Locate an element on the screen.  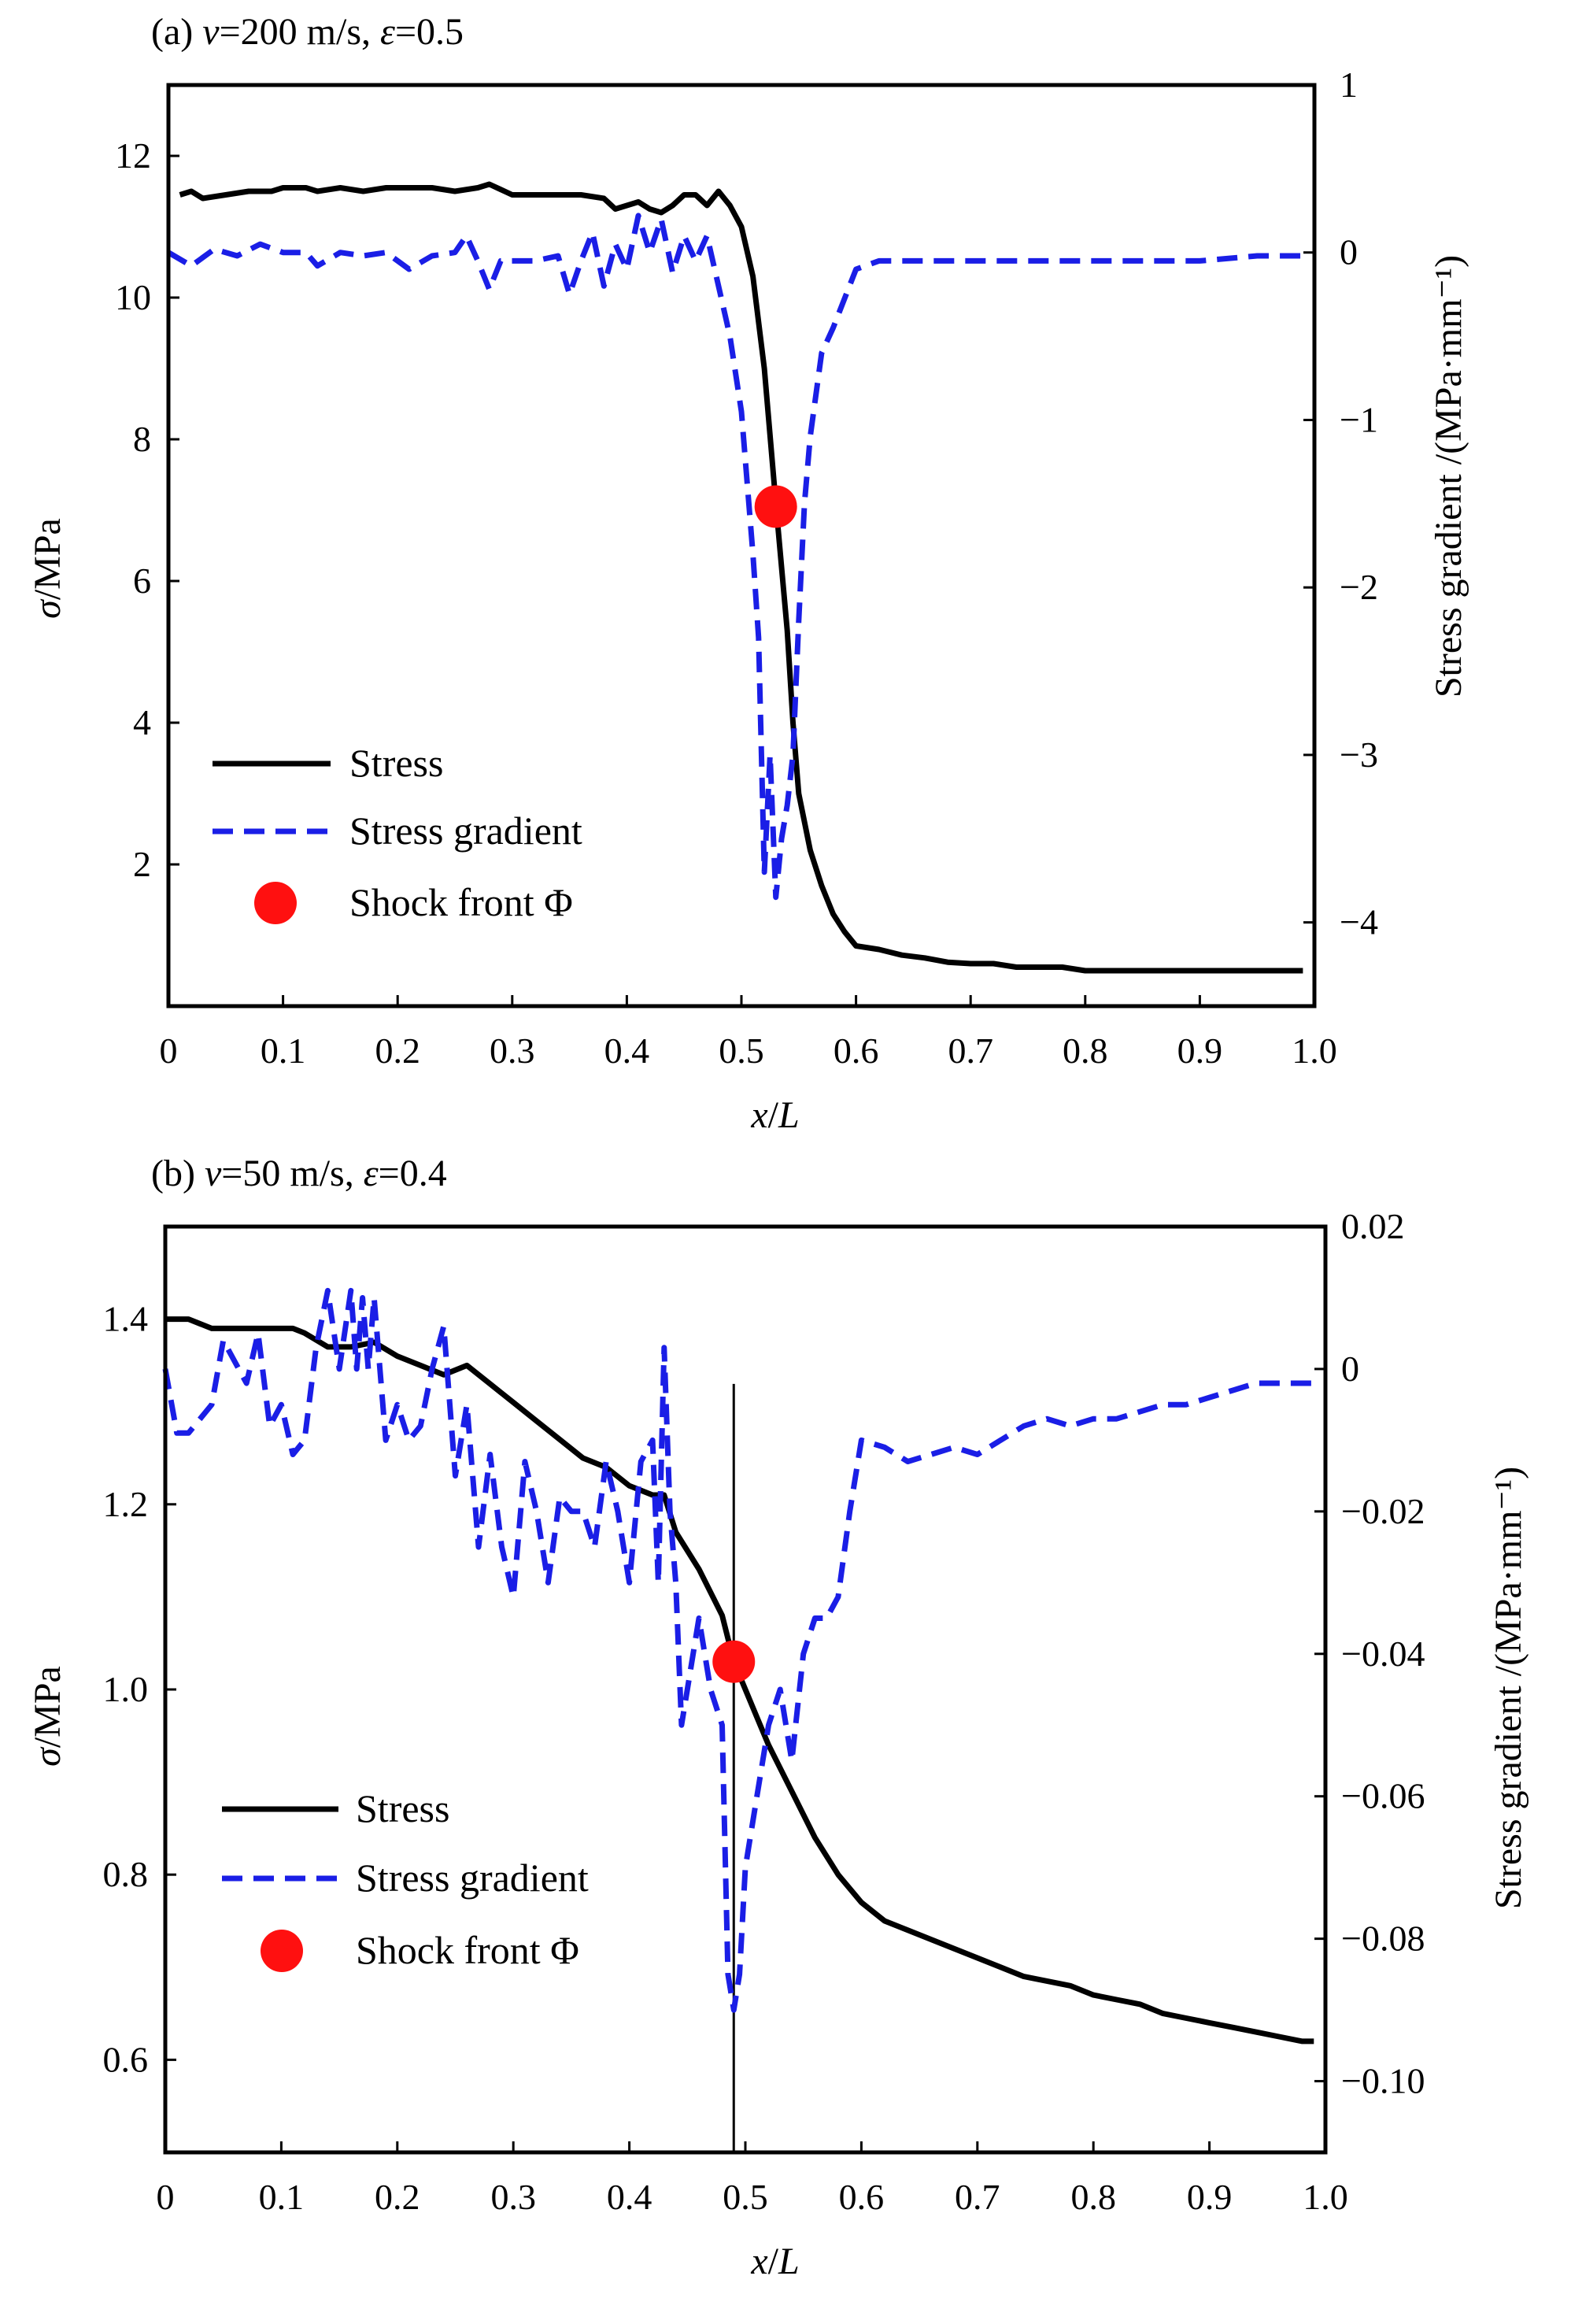
panel-a-y2label: Stress gradient /(MPa·mm⁻¹) is located at coordinates (1449, 477).